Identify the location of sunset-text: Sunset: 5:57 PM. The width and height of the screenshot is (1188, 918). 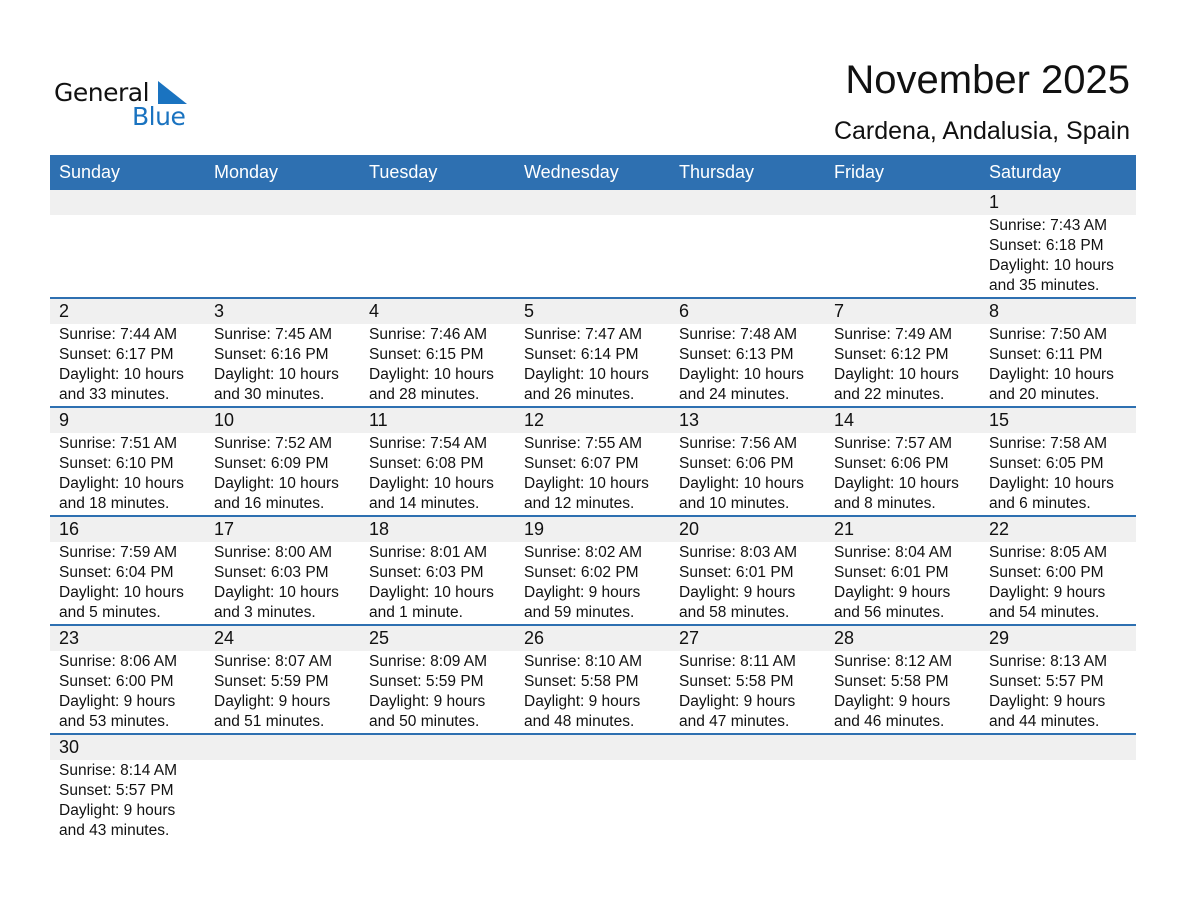
(1046, 681).